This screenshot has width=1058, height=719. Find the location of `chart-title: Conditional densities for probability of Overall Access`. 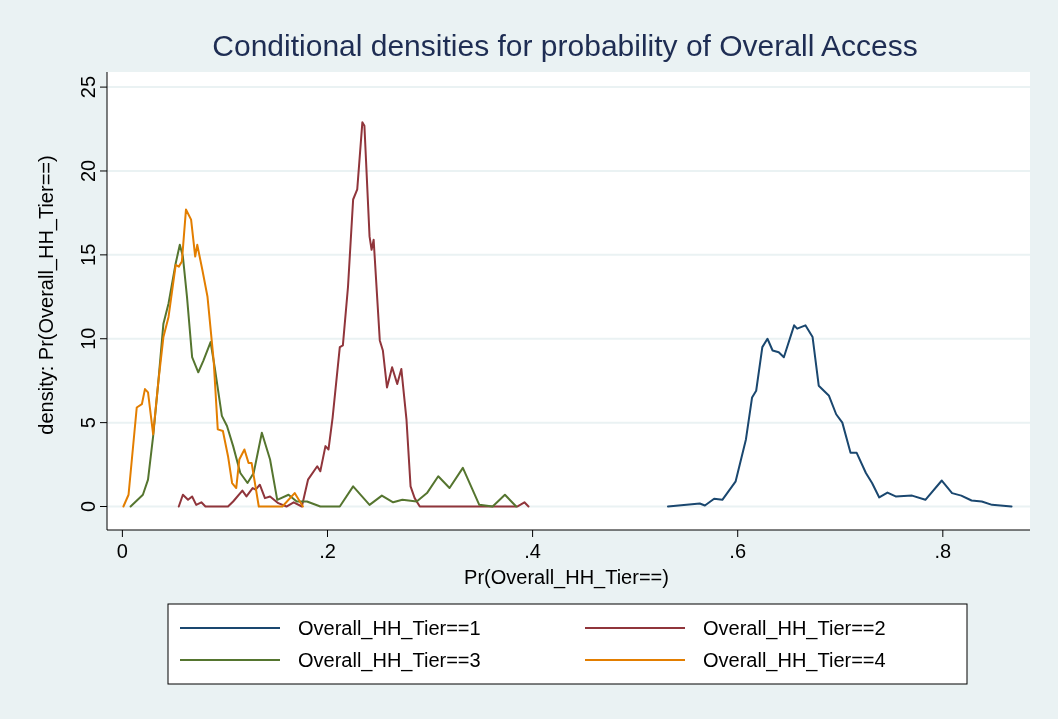

chart-title: Conditional densities for probability of Overall Access is located at coordinates (565, 45).